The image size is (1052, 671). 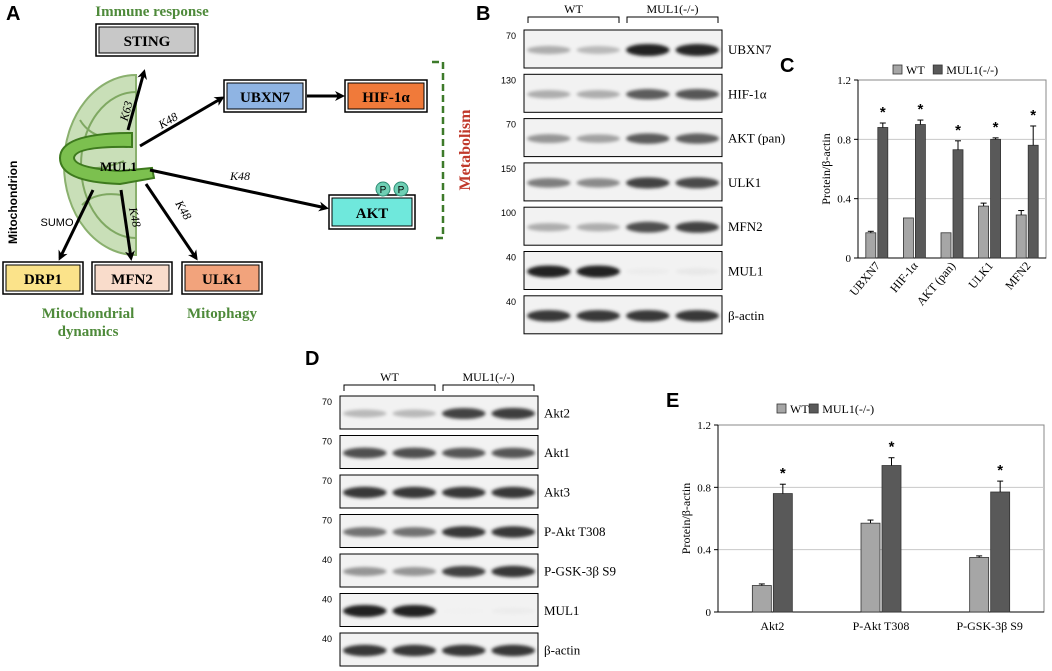 What do you see at coordinates (557, 492) in the screenshot?
I see `blot-row-label: Akt3` at bounding box center [557, 492].